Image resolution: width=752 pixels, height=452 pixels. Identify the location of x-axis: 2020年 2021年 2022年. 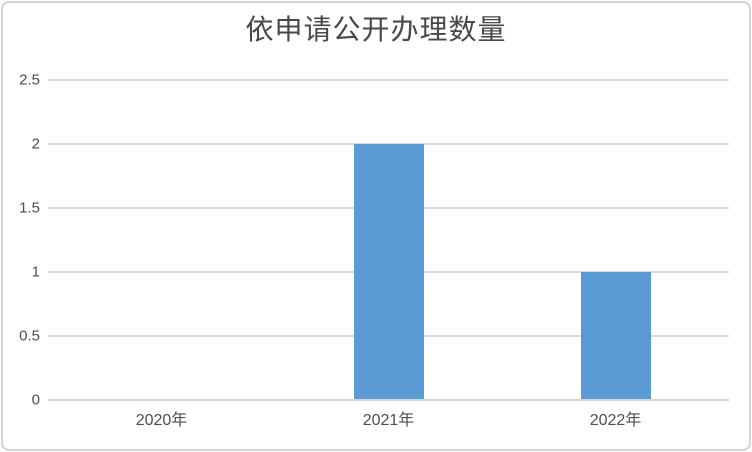
(388, 422).